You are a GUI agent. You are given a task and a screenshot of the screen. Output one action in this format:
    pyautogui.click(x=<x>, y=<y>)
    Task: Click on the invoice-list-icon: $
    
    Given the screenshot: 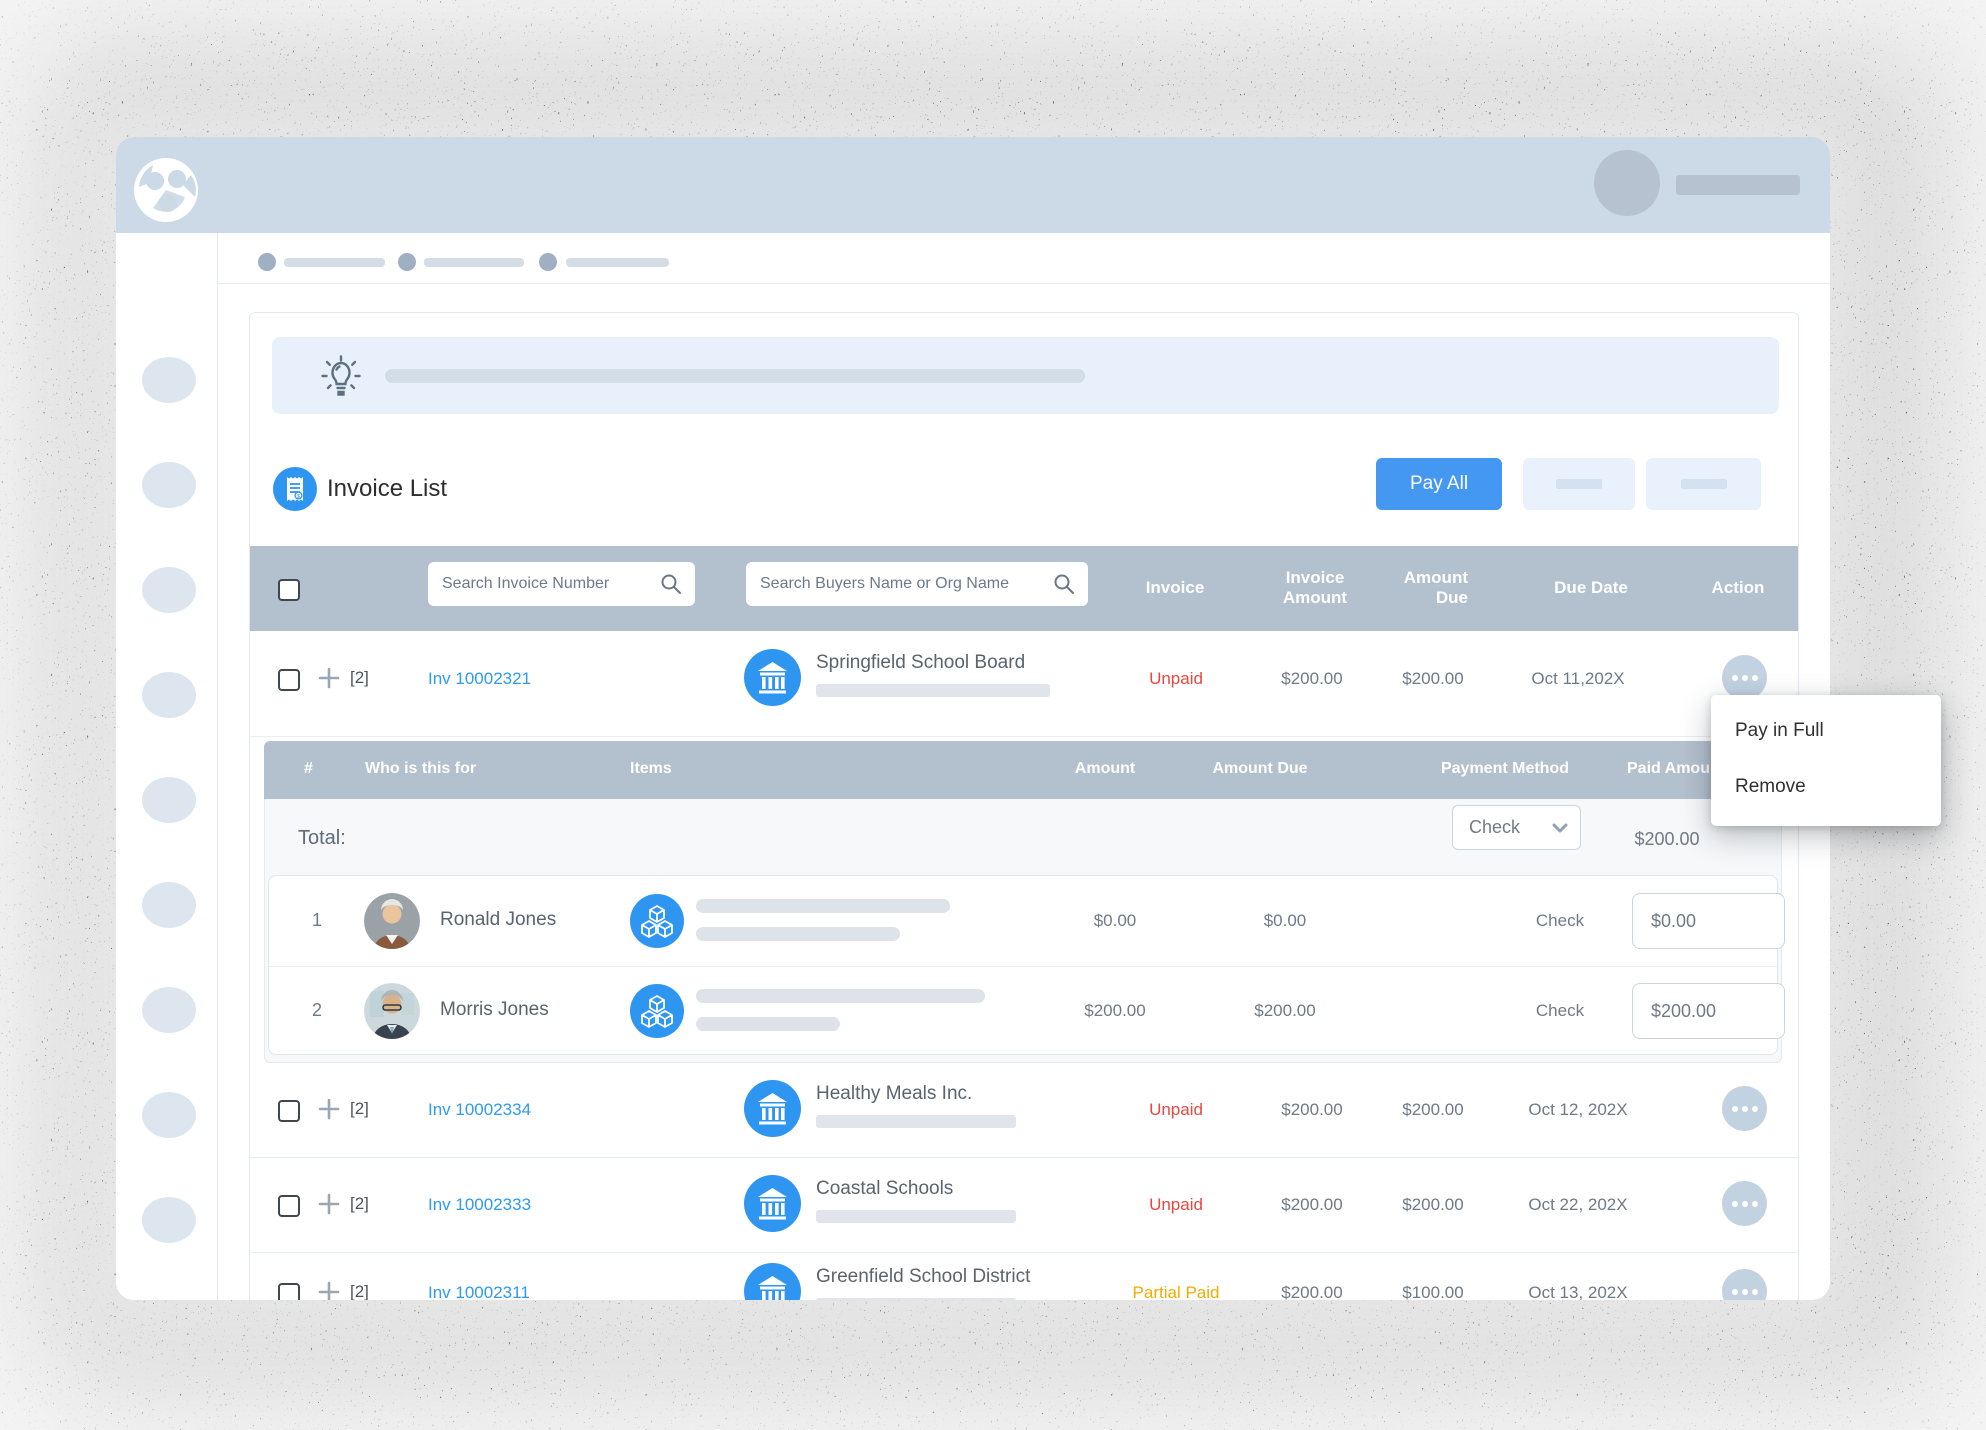 What is the action you would take?
    pyautogui.click(x=295, y=489)
    